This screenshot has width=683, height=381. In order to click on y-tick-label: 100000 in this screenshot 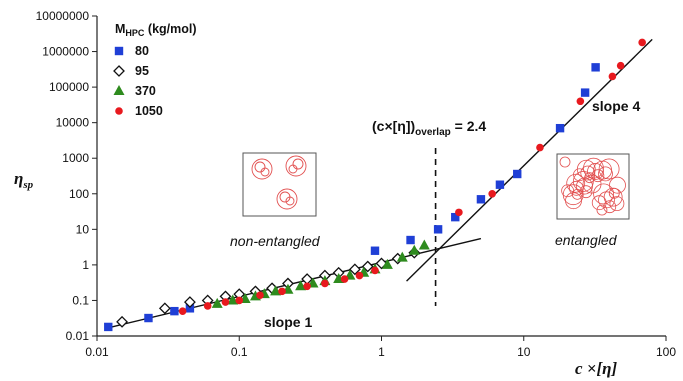, I will do `click(69, 87)`.